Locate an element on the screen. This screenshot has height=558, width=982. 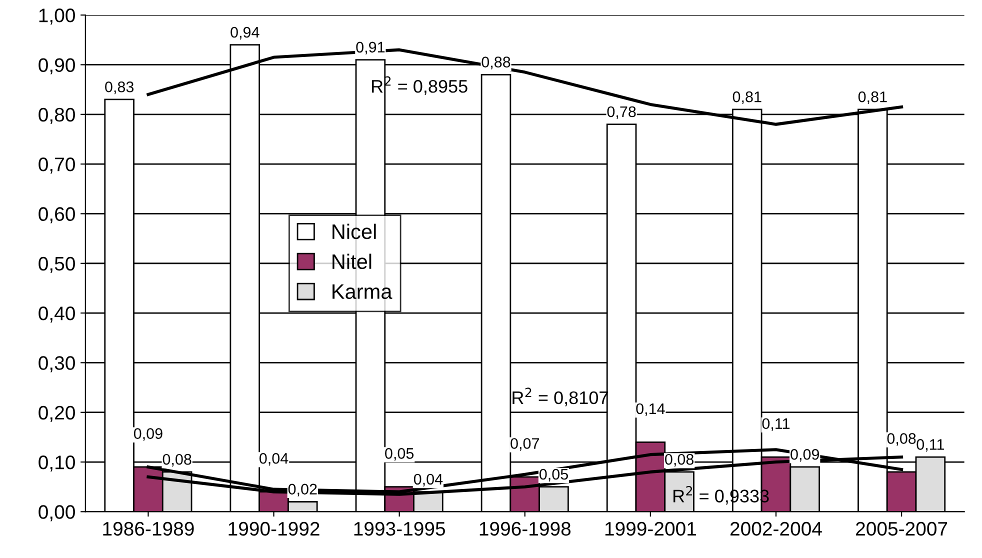
x-tick-label: 1996-1998 is located at coordinates (525, 529).